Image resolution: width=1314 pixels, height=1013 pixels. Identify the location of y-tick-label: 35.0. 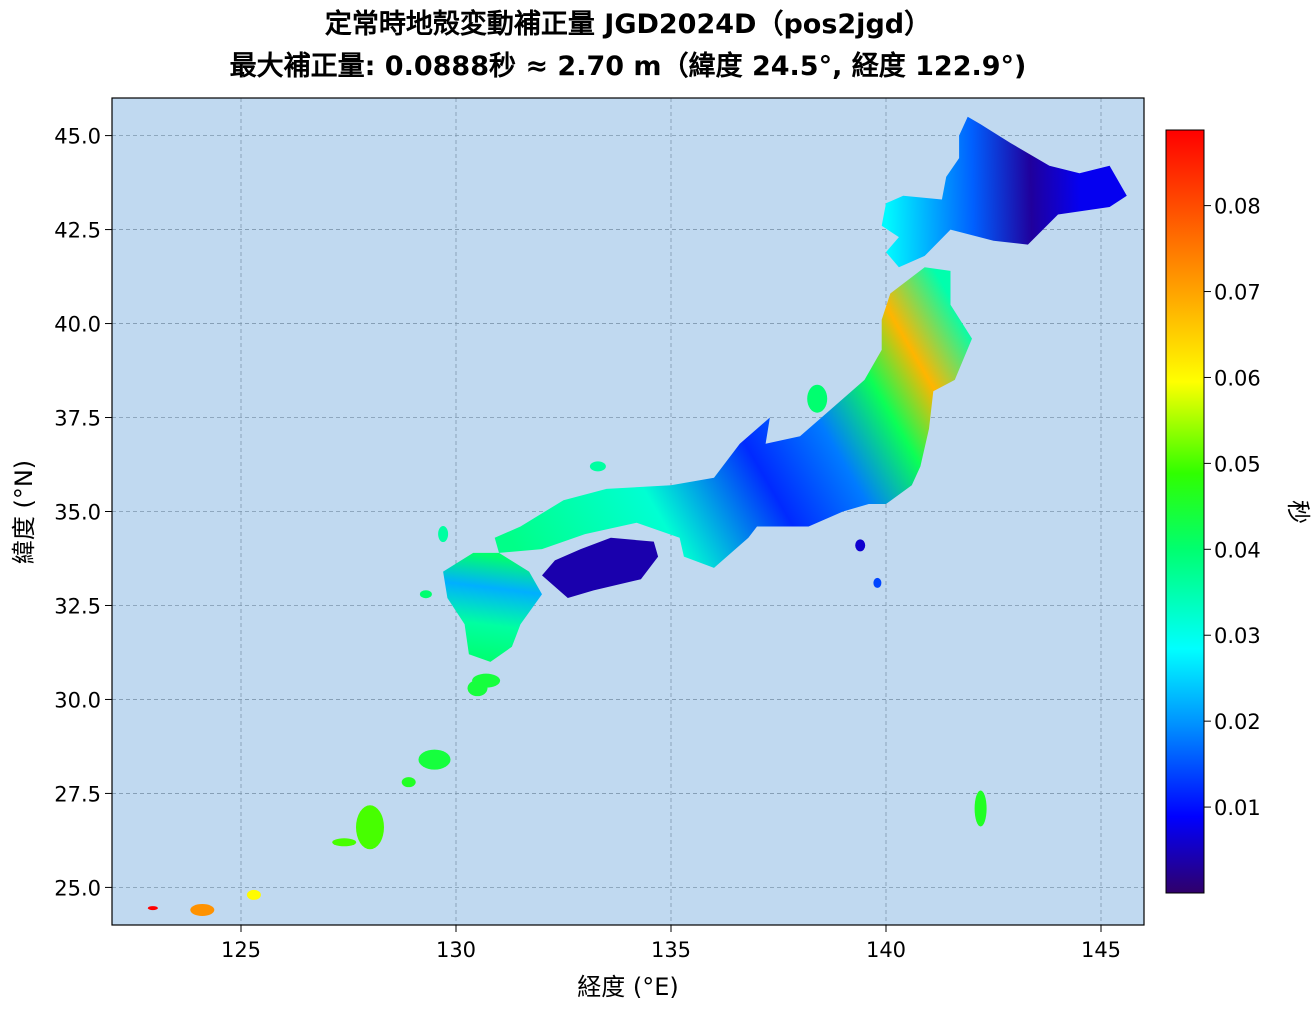
(77, 513).